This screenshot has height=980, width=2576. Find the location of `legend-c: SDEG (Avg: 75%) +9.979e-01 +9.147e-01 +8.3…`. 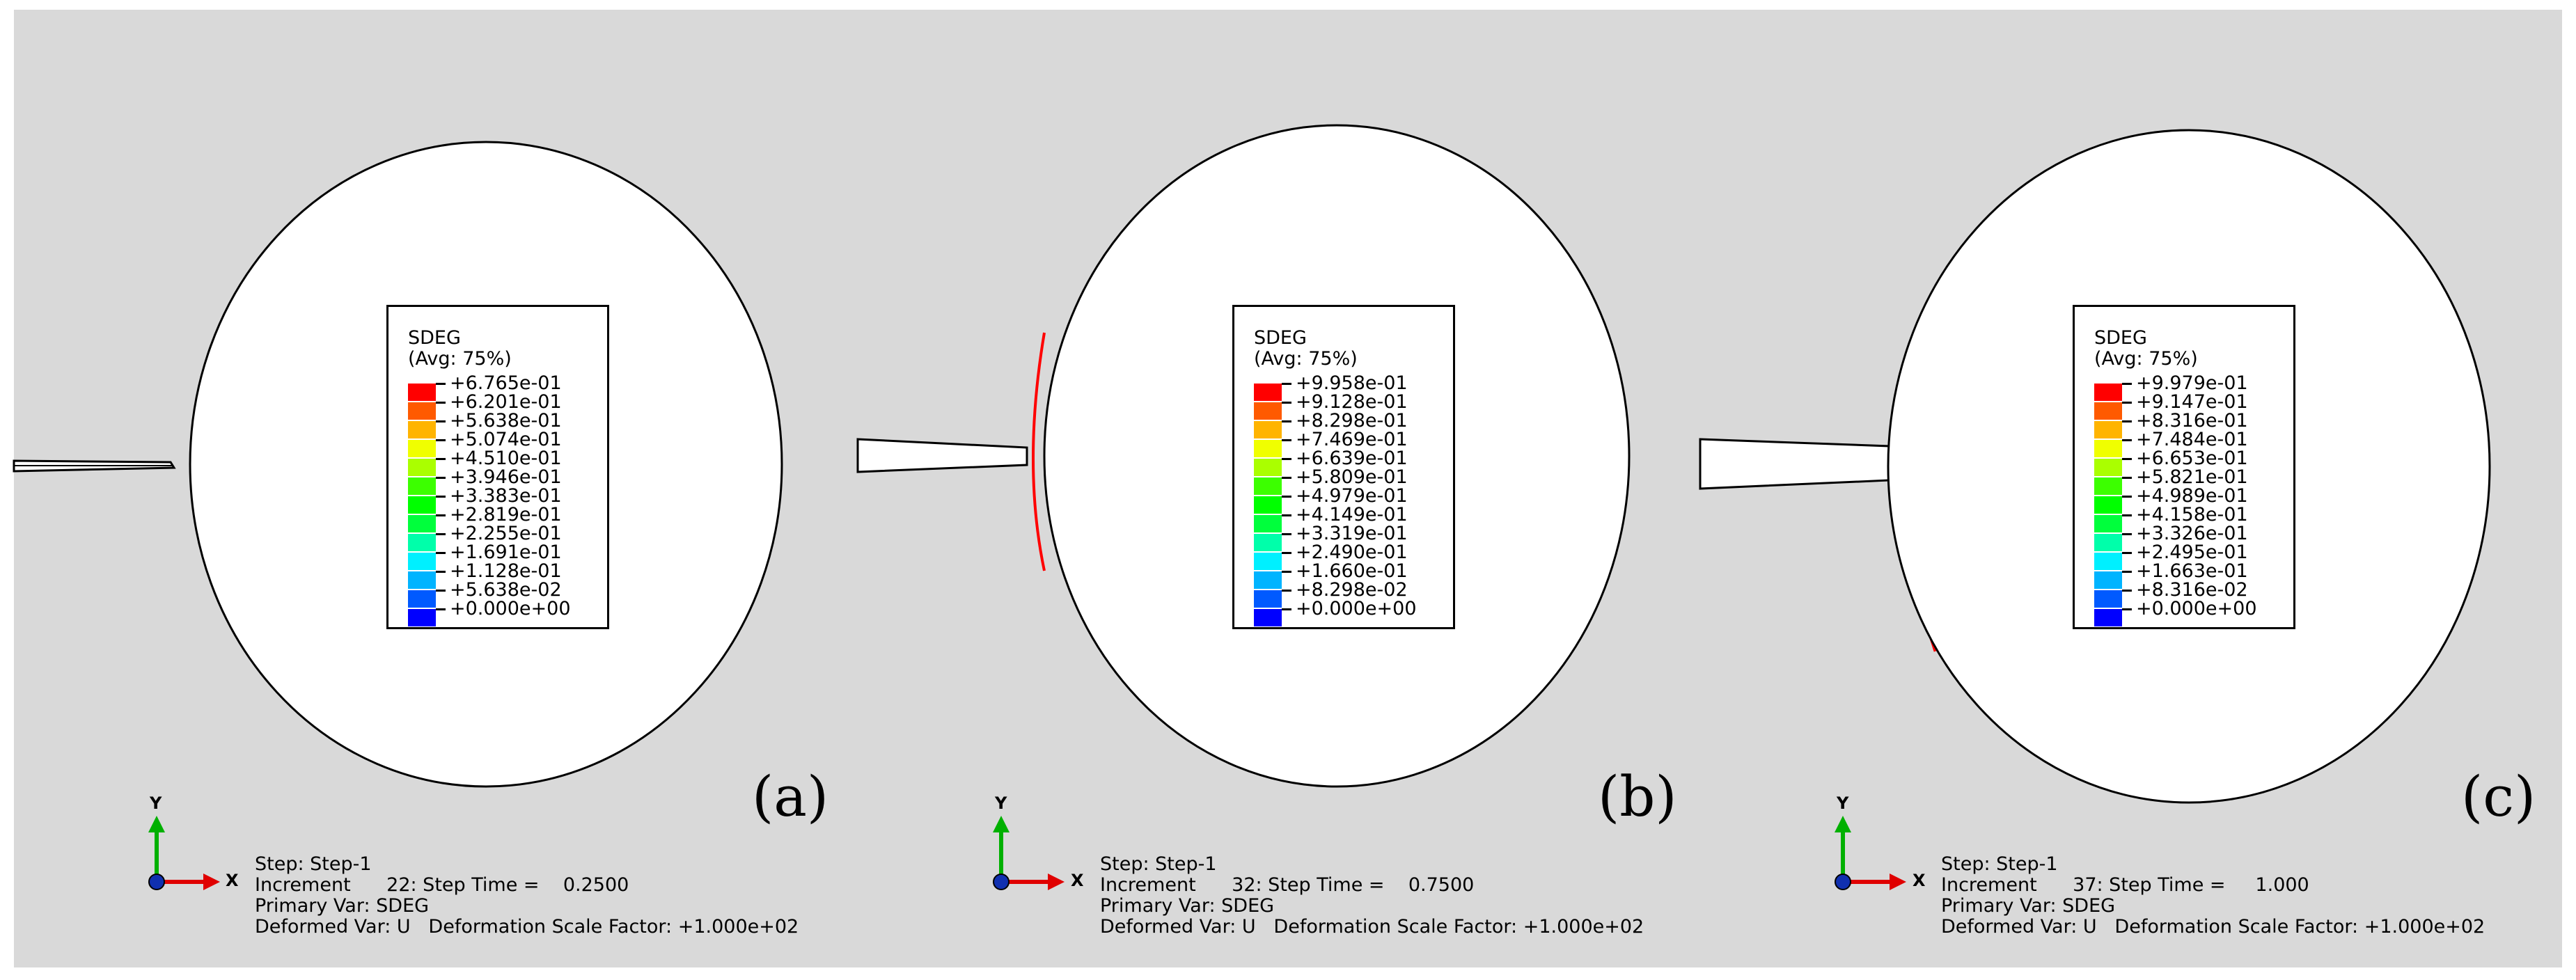

legend-c: SDEG (Avg: 75%) +9.979e-01 +9.147e-01 +8.3… is located at coordinates (2184, 467).